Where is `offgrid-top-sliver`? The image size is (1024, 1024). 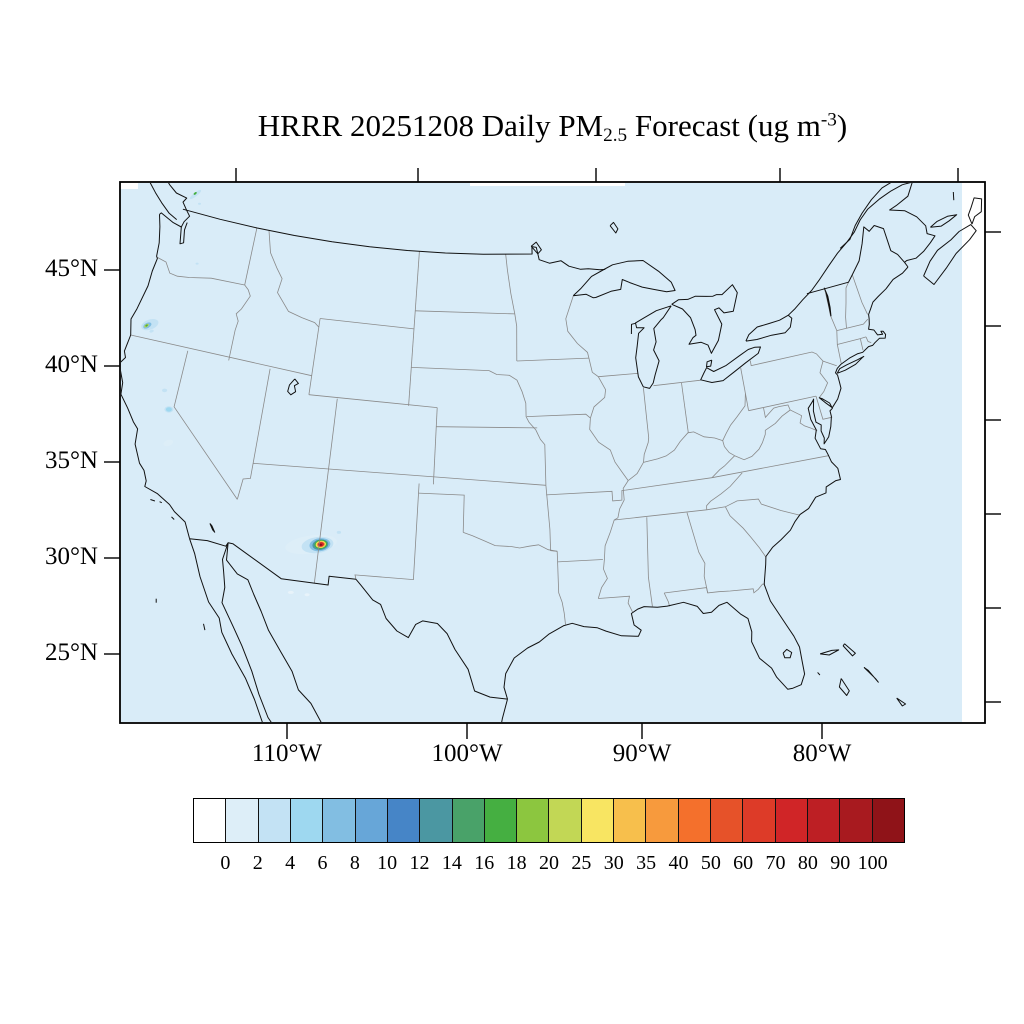 offgrid-top-sliver is located at coordinates (547, 184).